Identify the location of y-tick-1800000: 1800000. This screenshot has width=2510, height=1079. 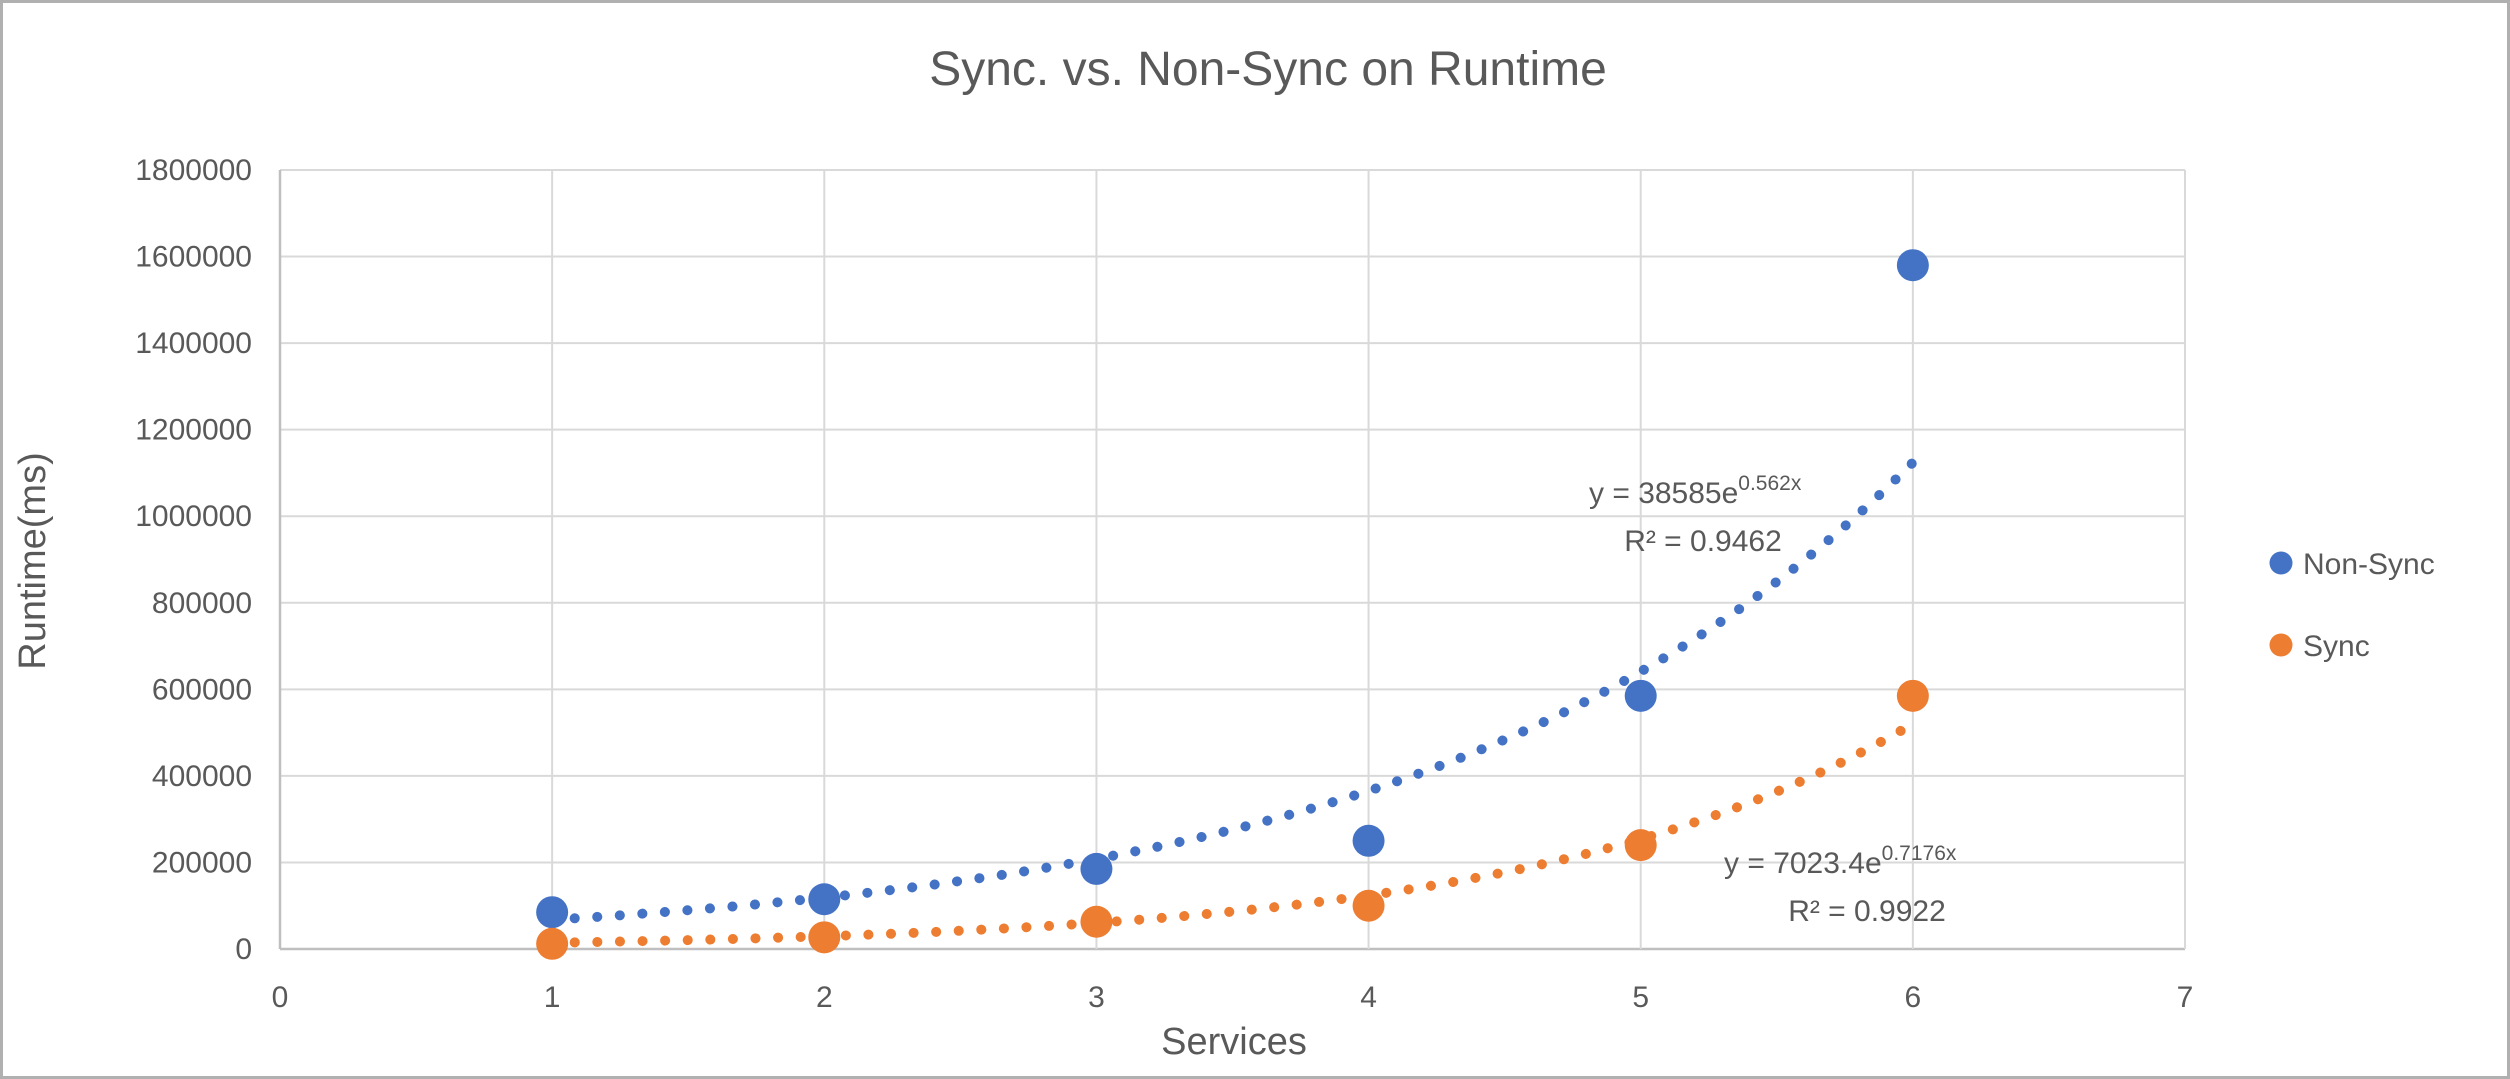
(193, 170).